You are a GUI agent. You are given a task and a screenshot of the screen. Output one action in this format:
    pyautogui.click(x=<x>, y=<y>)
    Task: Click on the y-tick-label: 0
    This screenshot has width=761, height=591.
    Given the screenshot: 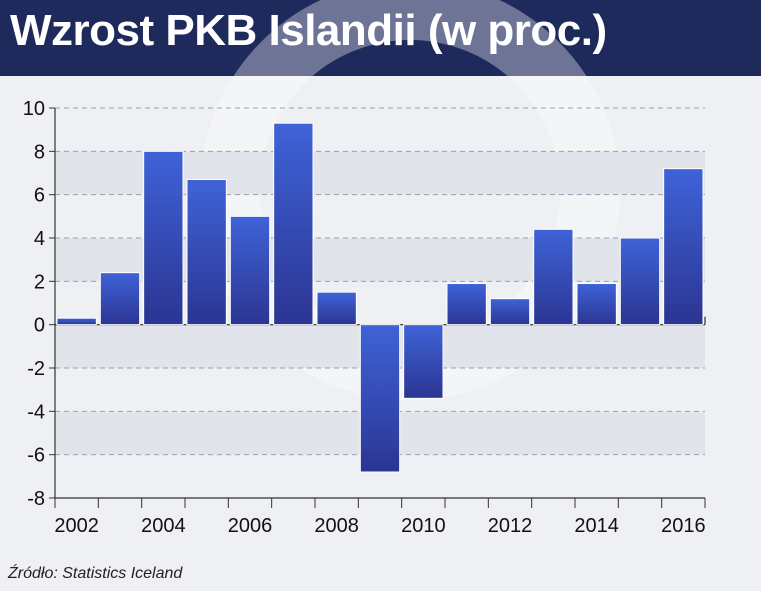 What is the action you would take?
    pyautogui.click(x=39, y=326)
    